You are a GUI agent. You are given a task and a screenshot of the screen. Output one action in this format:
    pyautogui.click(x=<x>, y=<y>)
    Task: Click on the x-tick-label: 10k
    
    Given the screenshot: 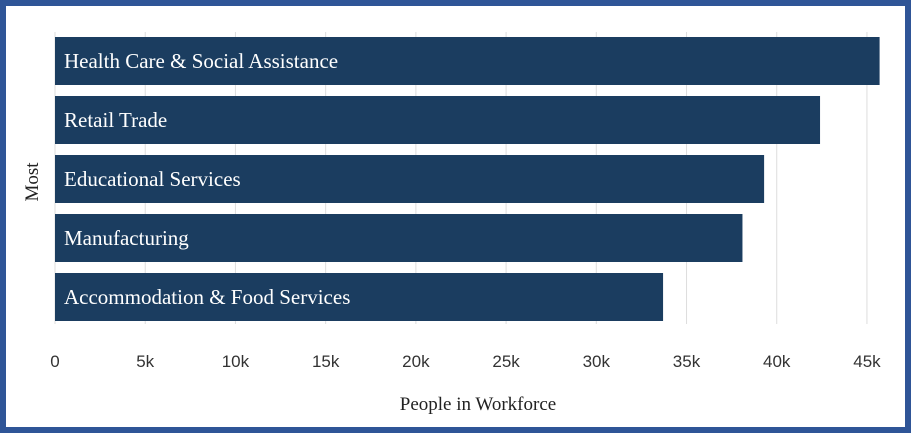 What is the action you would take?
    pyautogui.click(x=236, y=361)
    